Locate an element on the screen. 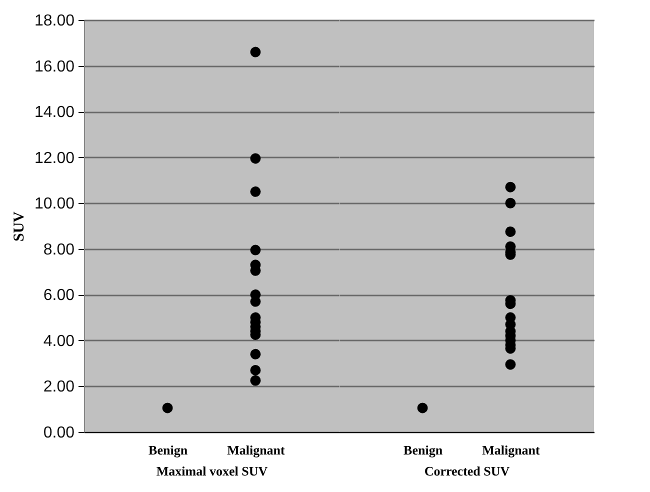  y-tick-label: 2.00 is located at coordinates (59, 387).